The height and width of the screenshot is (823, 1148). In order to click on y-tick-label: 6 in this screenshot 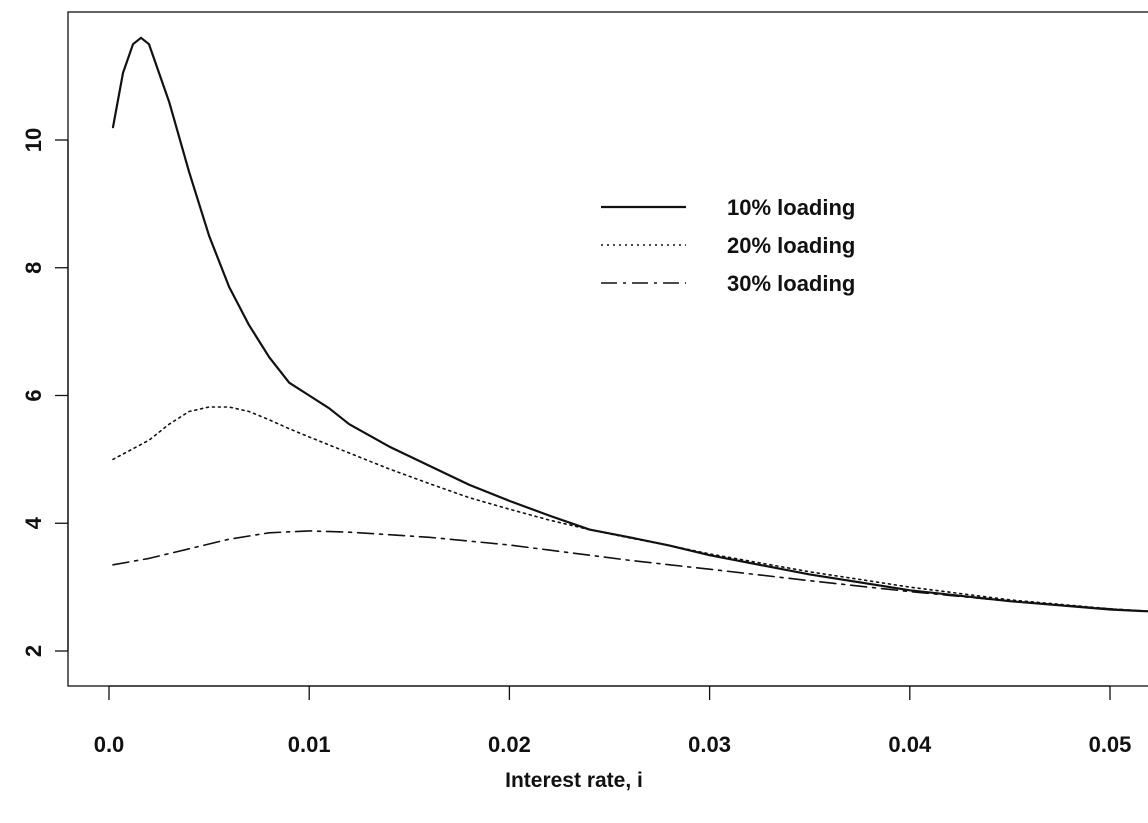, I will do `click(33, 395)`.